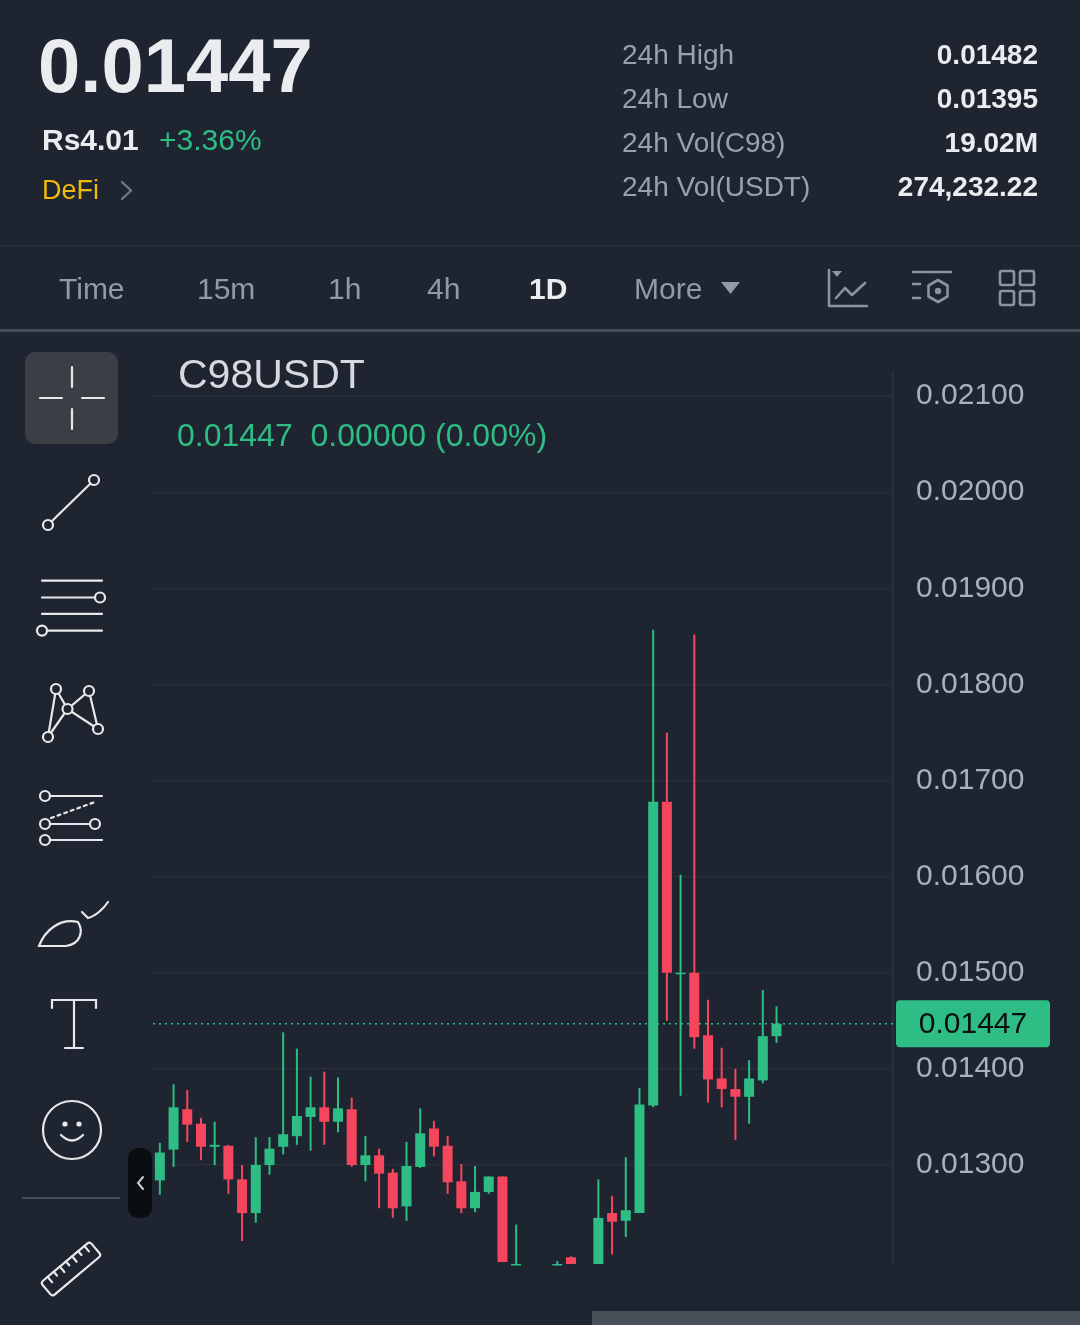  What do you see at coordinates (71, 190) in the screenshot?
I see `text: DeFi` at bounding box center [71, 190].